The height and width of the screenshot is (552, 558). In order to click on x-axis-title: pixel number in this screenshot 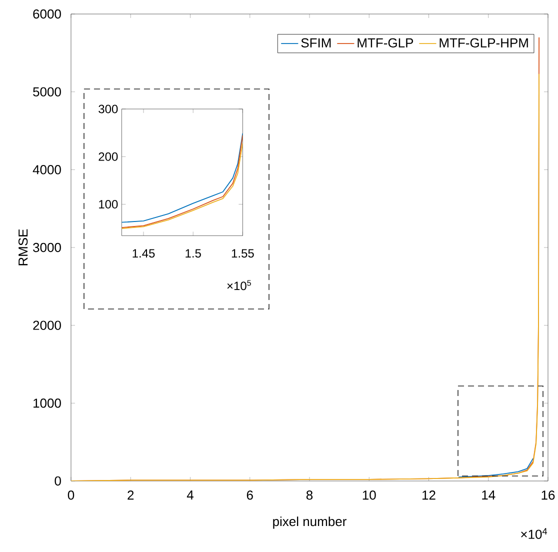, I will do `click(309, 522)`.